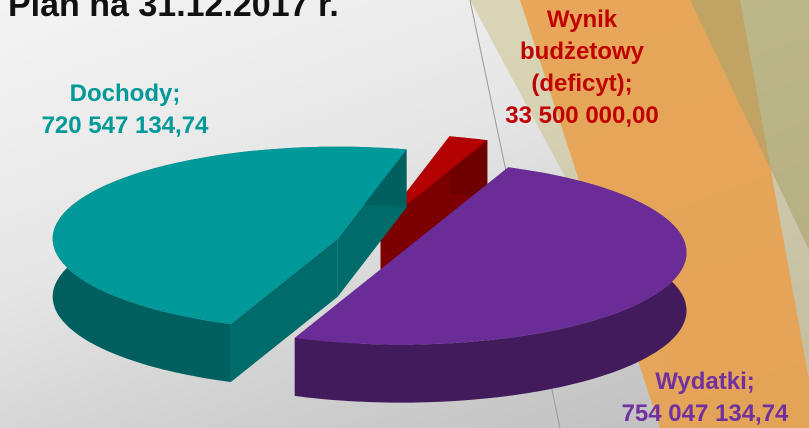  What do you see at coordinates (125, 93) in the screenshot?
I see `category-label: Dochody;` at bounding box center [125, 93].